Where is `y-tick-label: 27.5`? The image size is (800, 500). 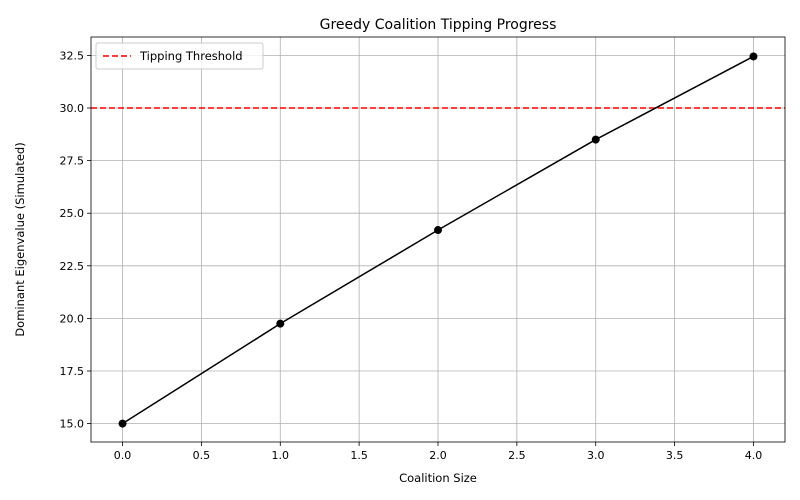
y-tick-label: 27.5 is located at coordinates (72, 161).